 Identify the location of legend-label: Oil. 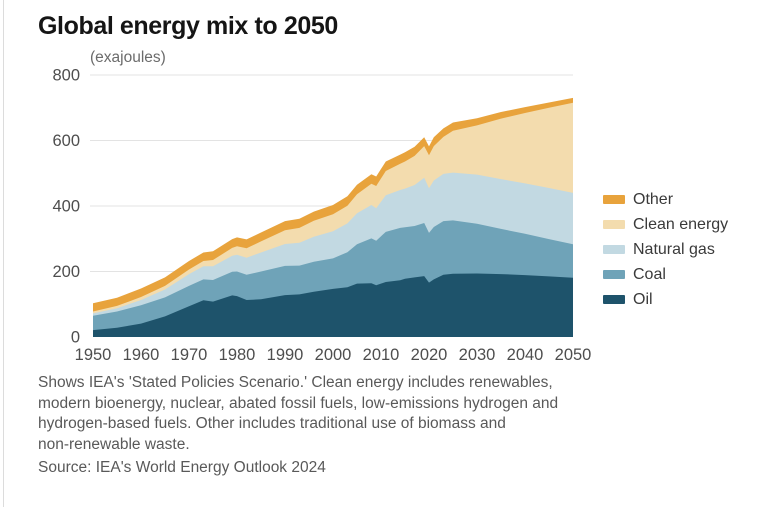
(643, 299).